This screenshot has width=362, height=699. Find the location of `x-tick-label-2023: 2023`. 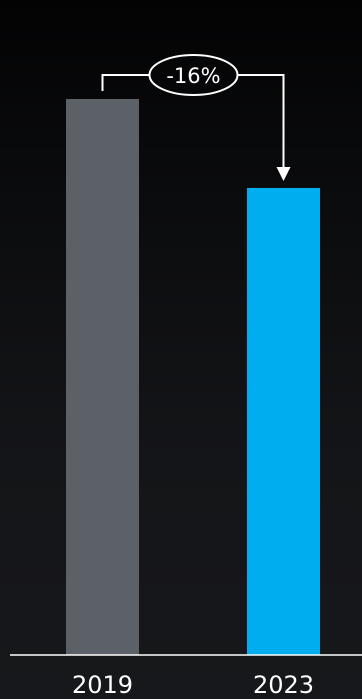

x-tick-label-2023: 2023 is located at coordinates (283, 685).